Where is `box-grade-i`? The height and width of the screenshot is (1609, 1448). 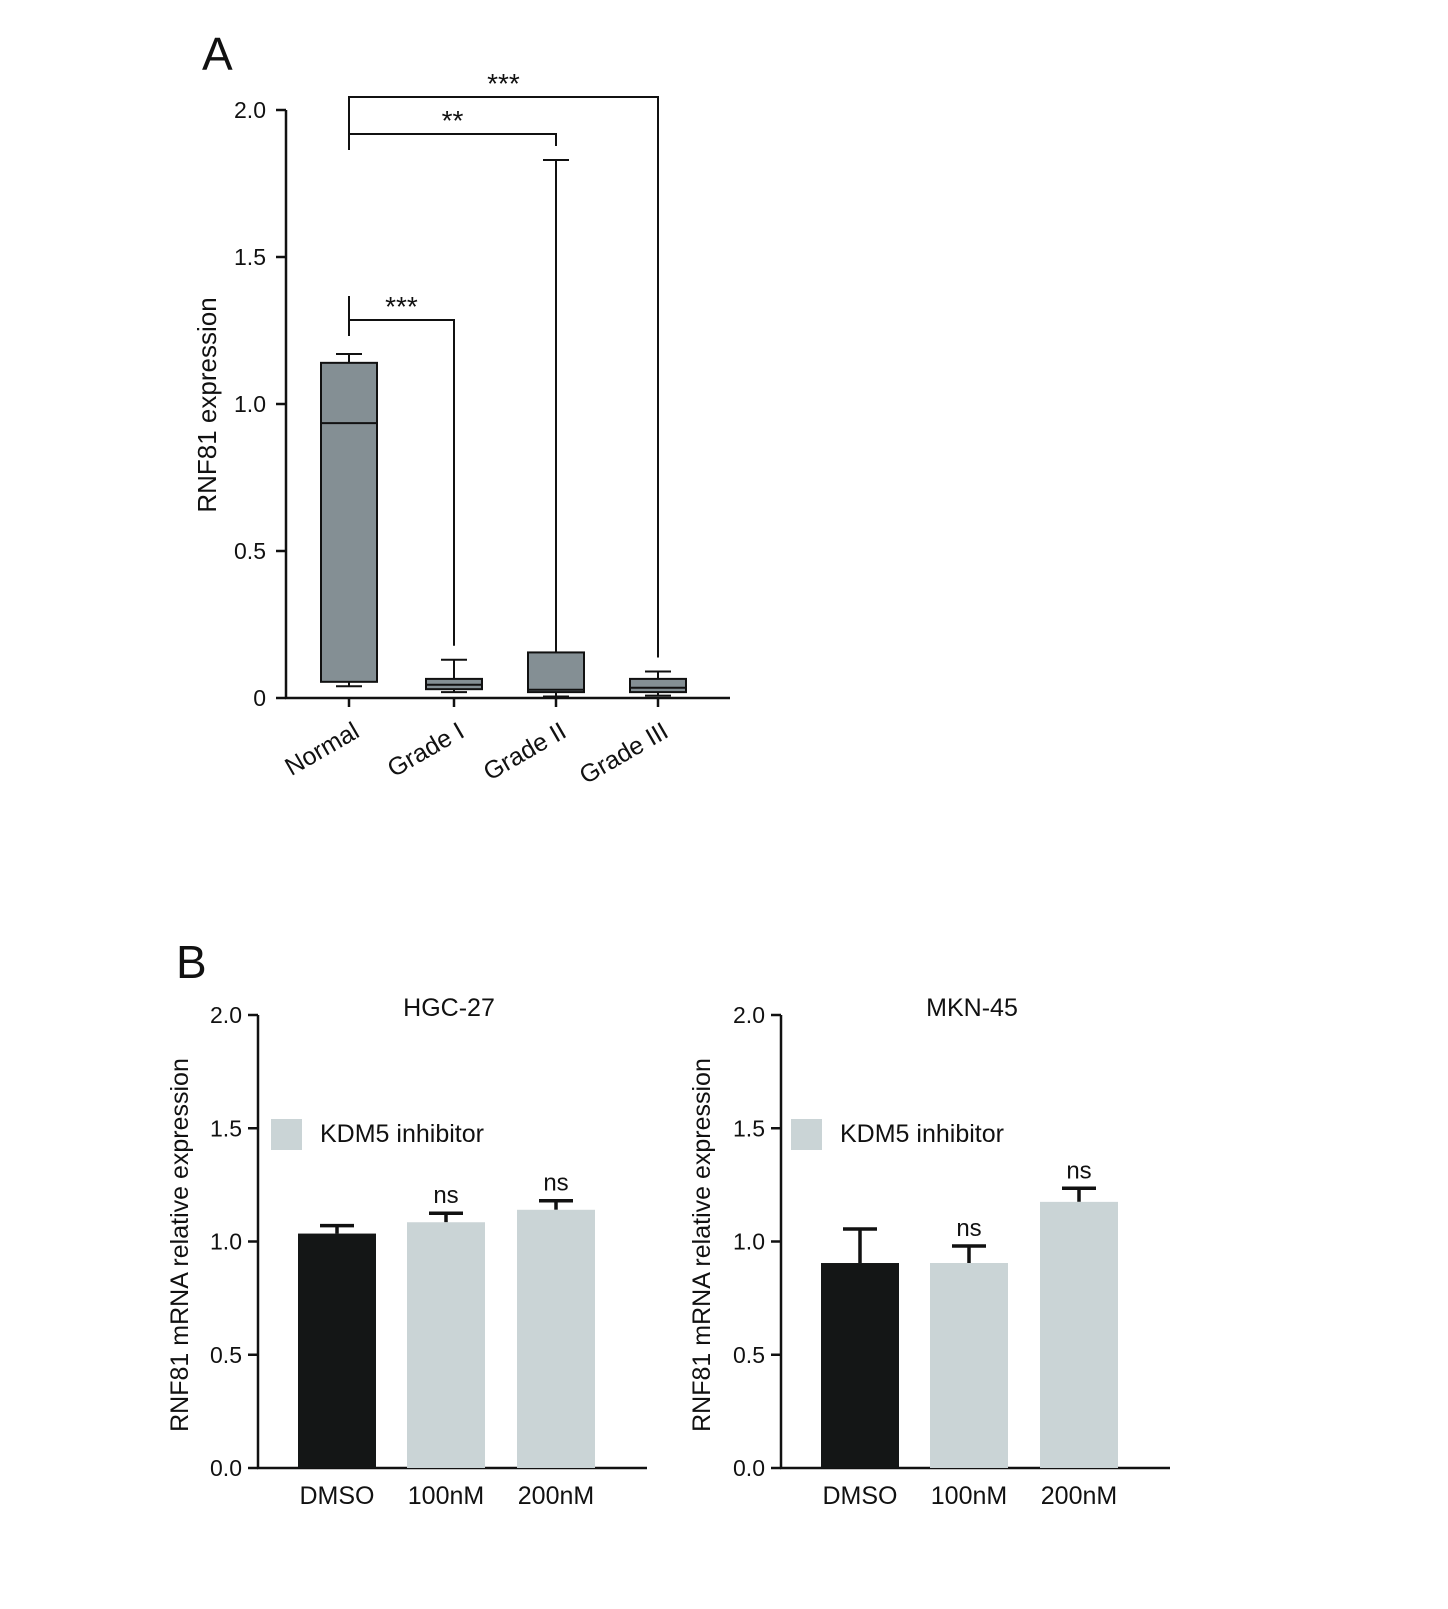
box-grade-i is located at coordinates (454, 682).